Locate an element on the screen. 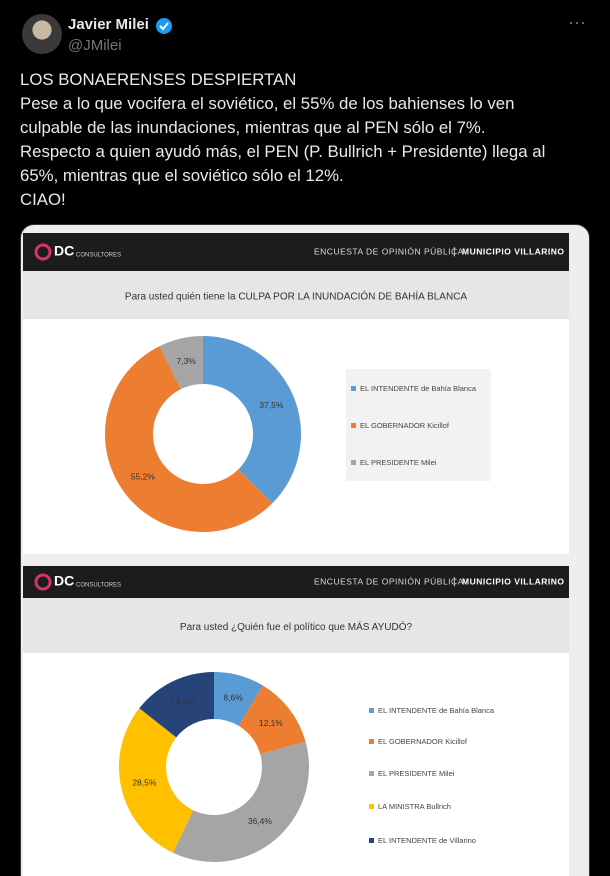 This screenshot has height=876, width=610. value-label: 14,4% is located at coordinates (183, 702).